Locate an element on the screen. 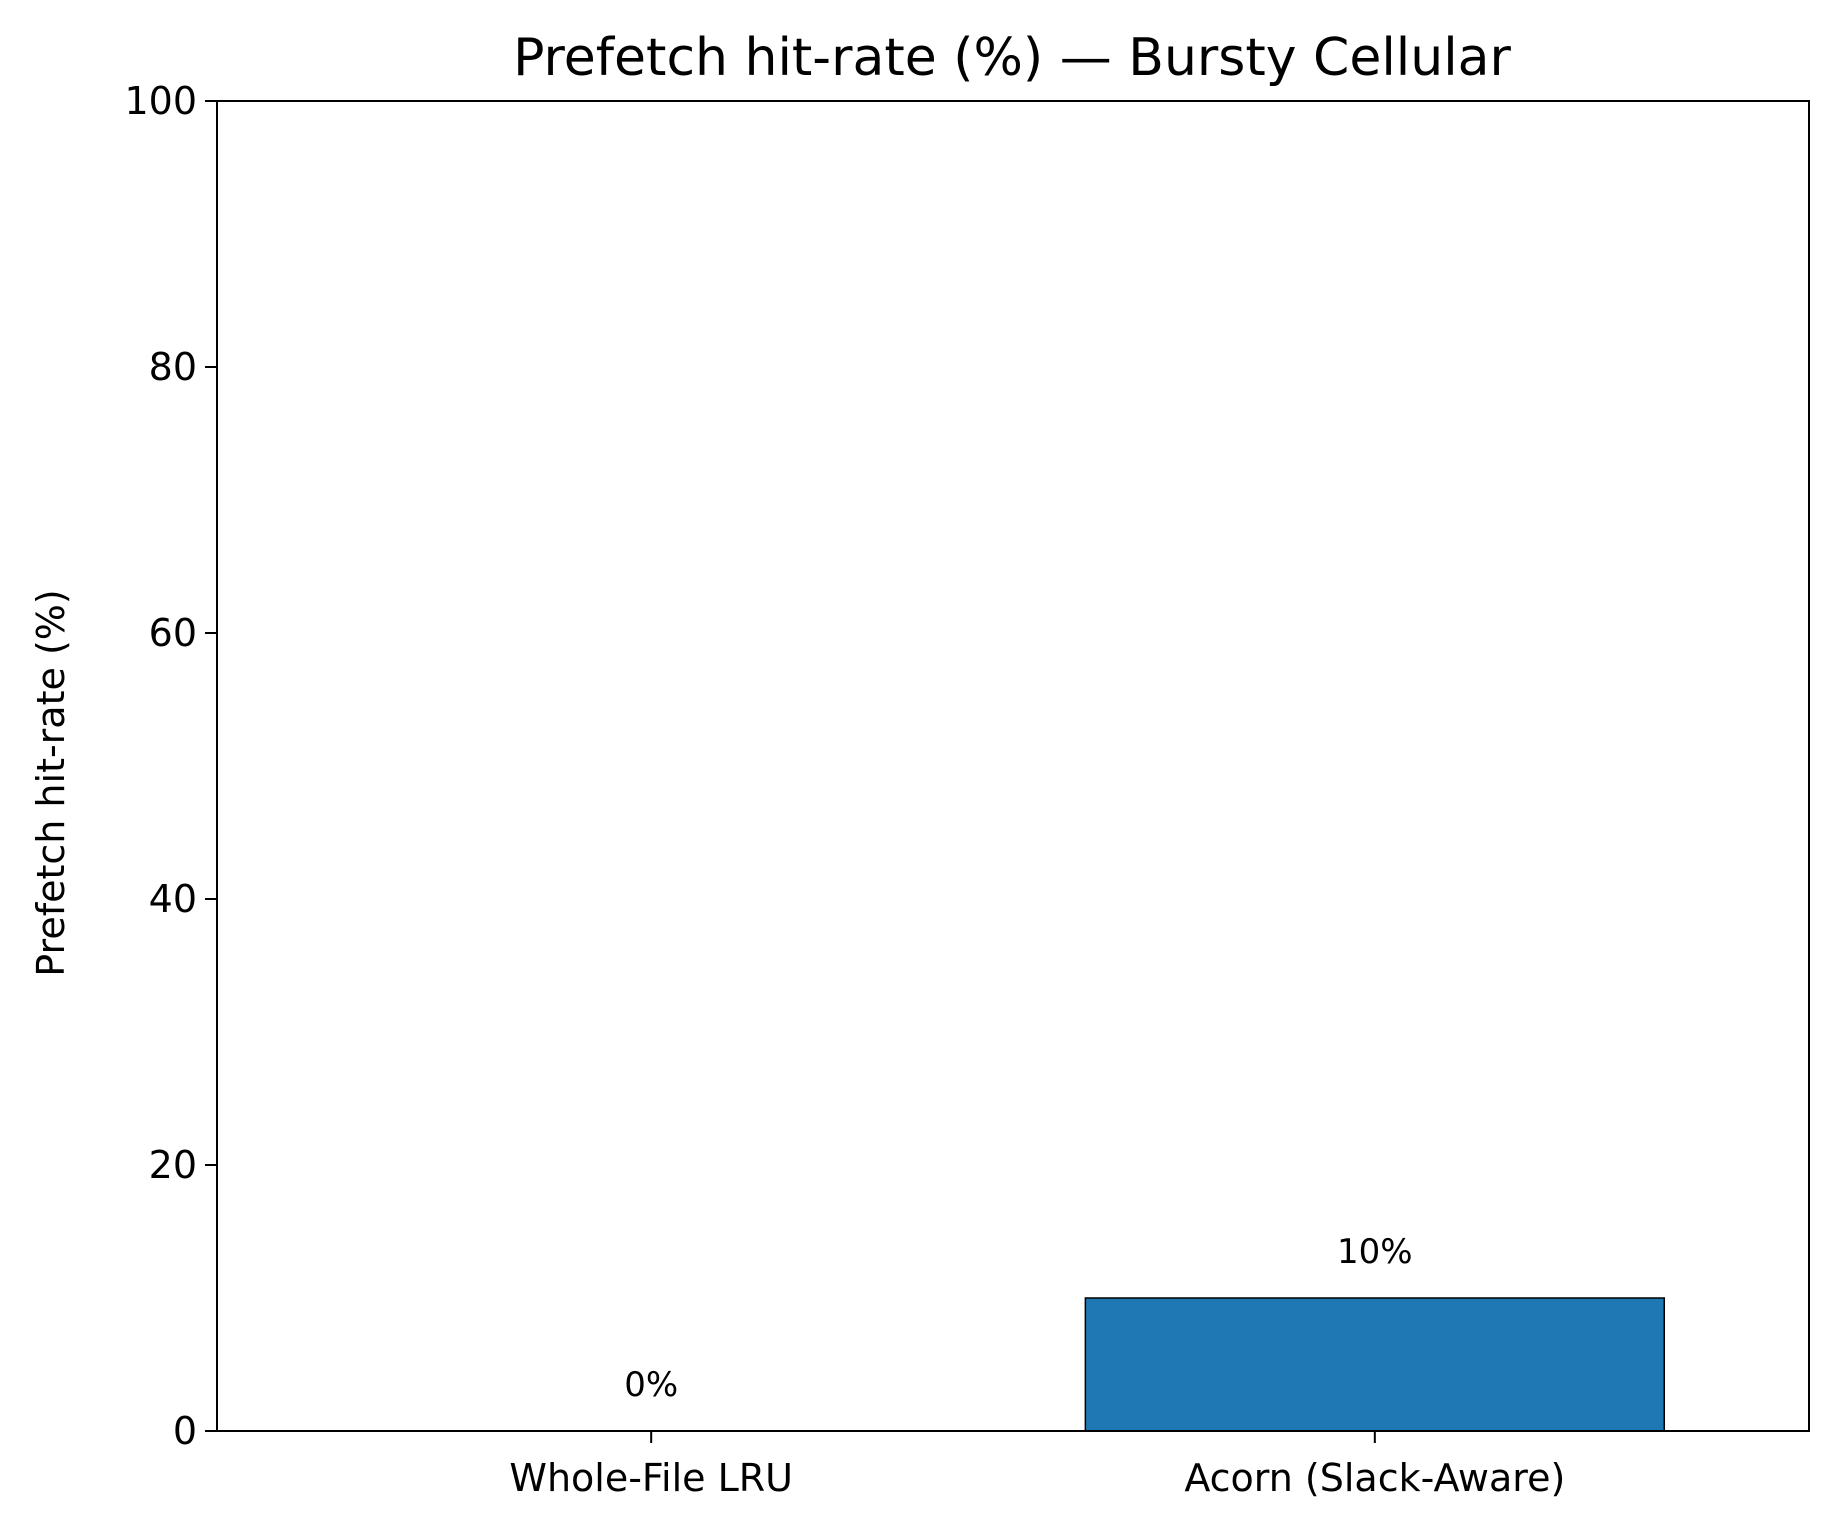 The height and width of the screenshot is (1534, 1834). y-tick-label: 0 is located at coordinates (185, 1431).